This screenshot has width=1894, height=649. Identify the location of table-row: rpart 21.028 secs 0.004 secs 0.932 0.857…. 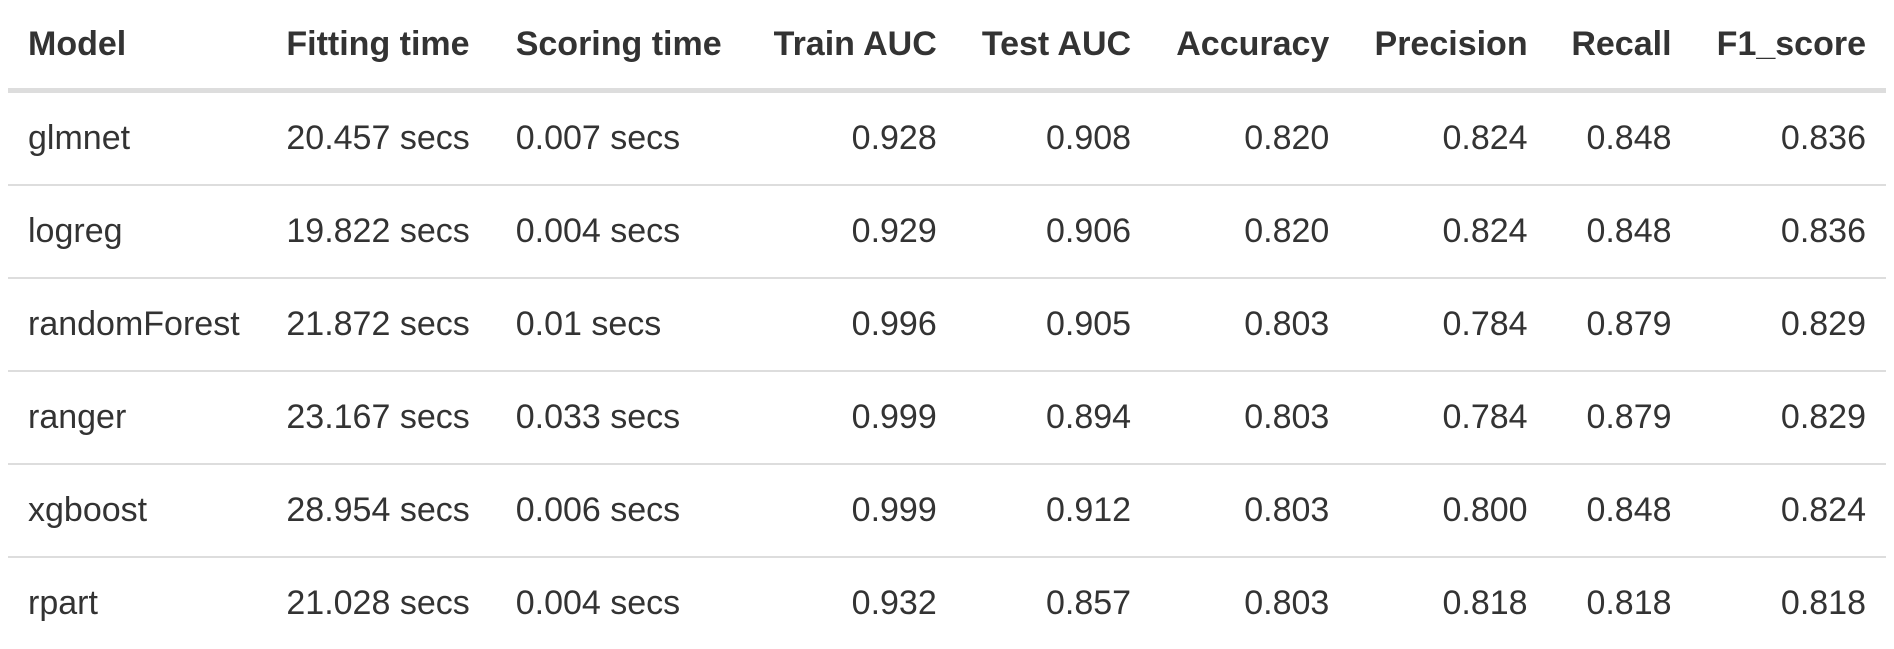
(947, 603).